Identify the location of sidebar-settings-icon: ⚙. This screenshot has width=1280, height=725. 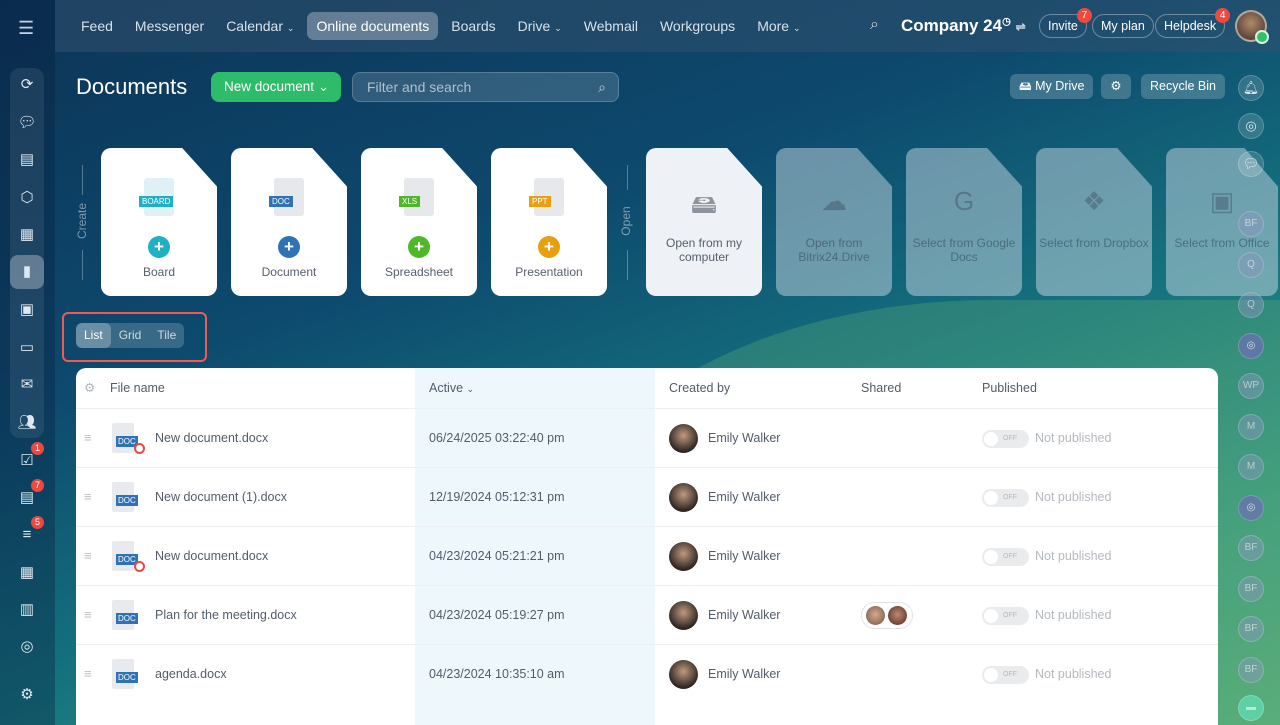
(27, 694).